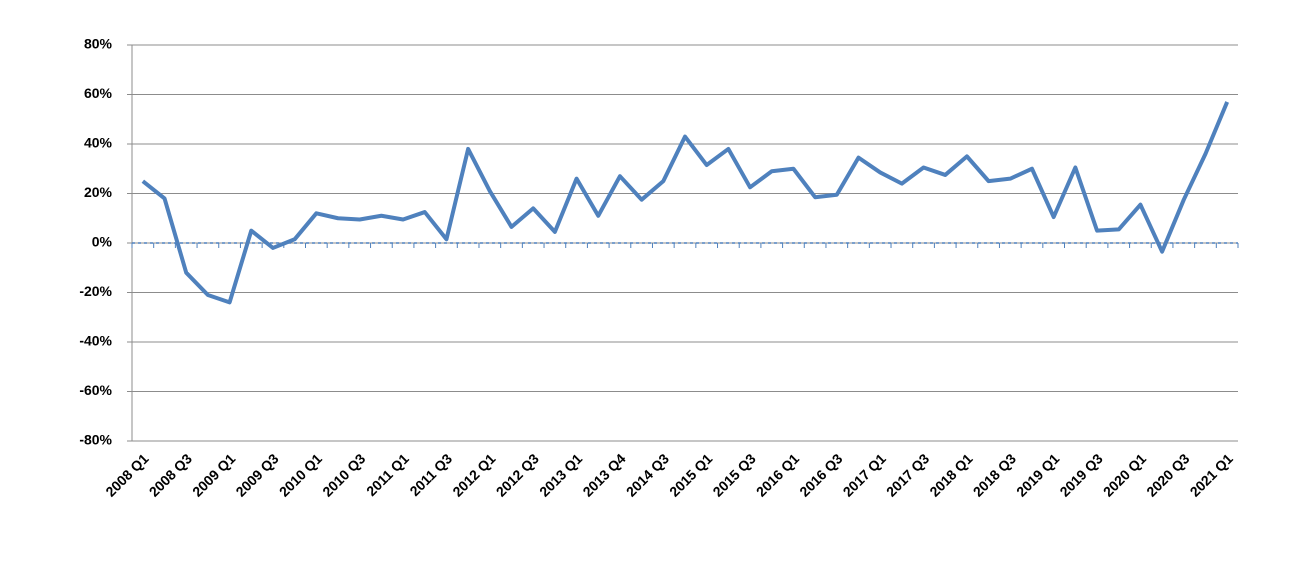  What do you see at coordinates (213, 474) in the screenshot?
I see `x-tick-label: 2009 Q1` at bounding box center [213, 474].